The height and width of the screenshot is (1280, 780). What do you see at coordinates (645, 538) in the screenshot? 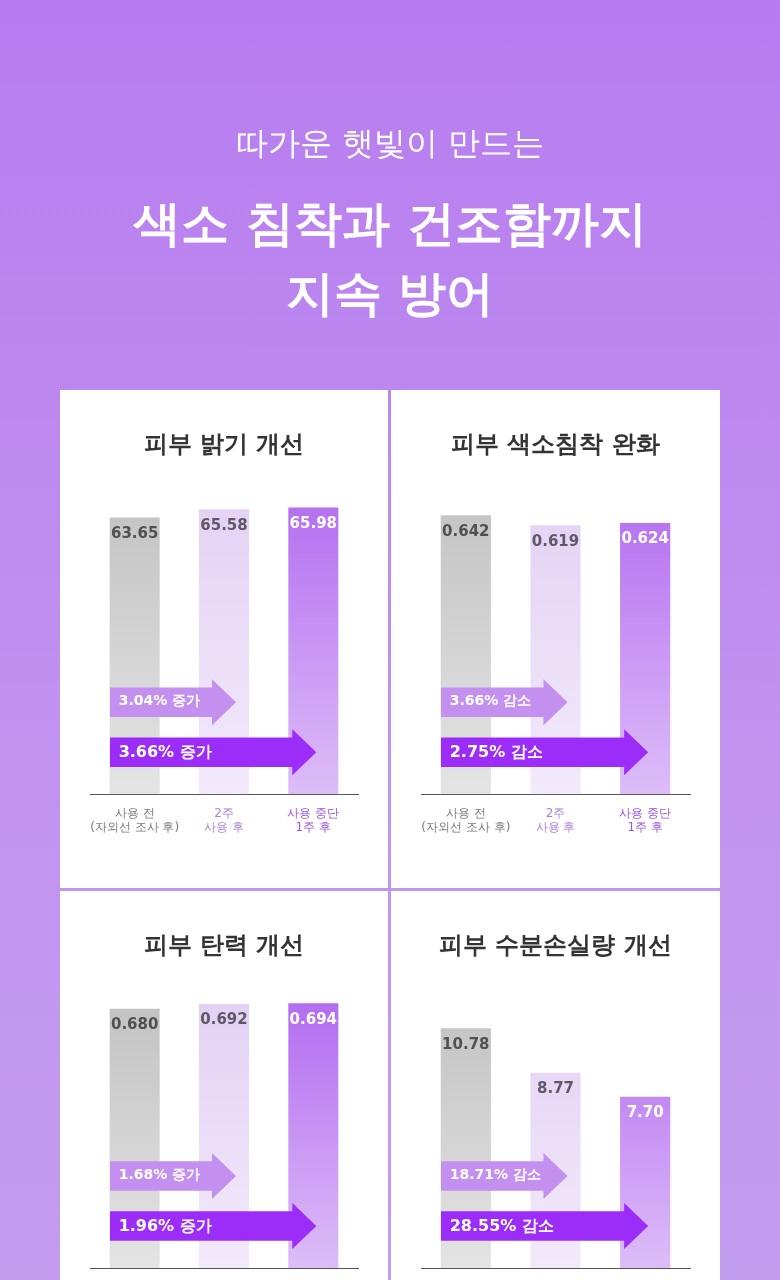
I see `data-label: 0.624` at bounding box center [645, 538].